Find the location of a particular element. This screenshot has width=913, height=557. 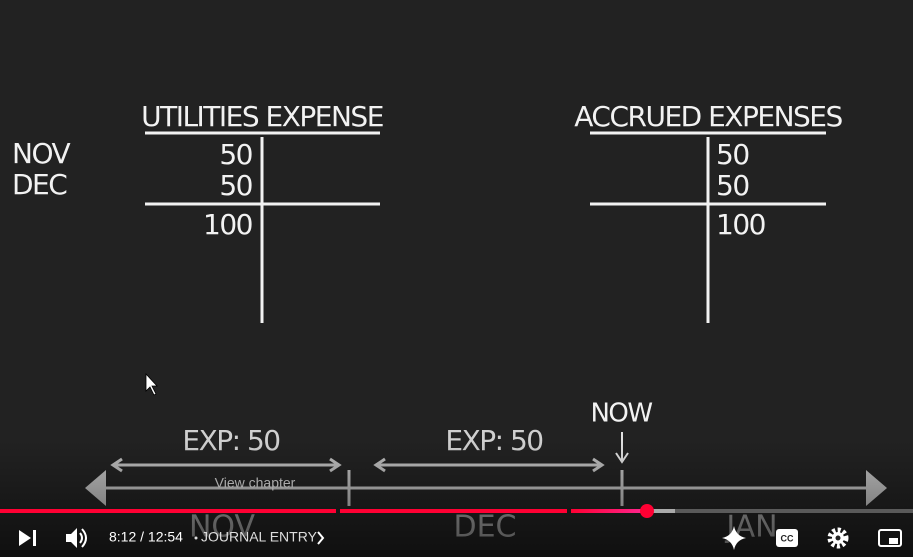

chapter-chevron is located at coordinates (321, 538).